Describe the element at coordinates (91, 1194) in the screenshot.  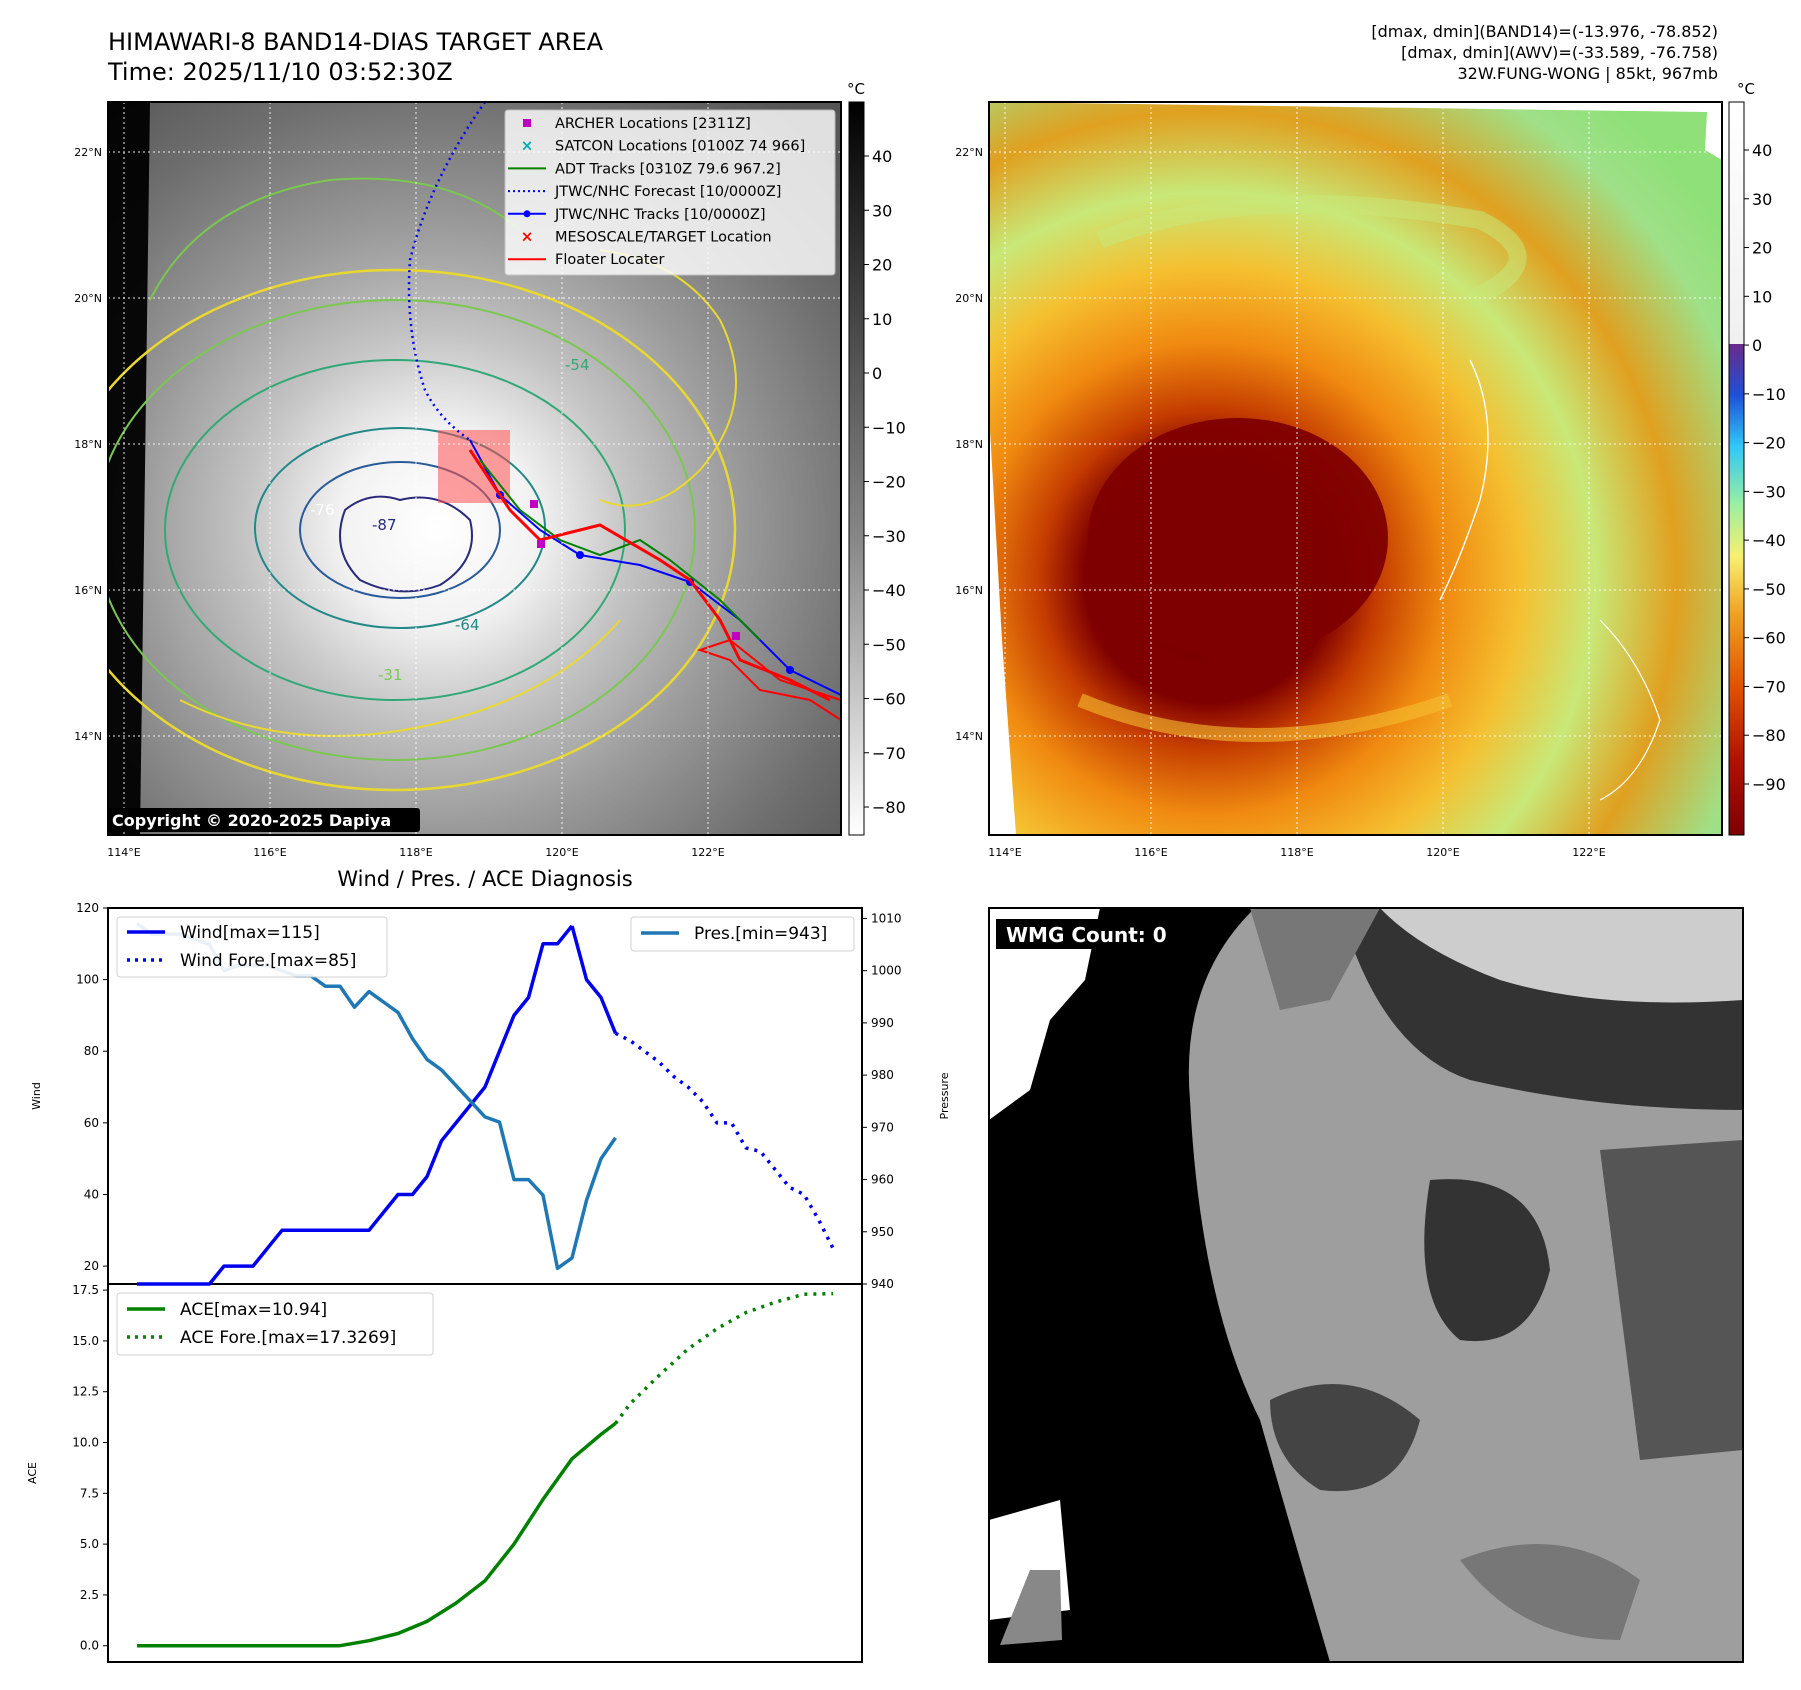
I see `wind-tick-label: 40` at that location.